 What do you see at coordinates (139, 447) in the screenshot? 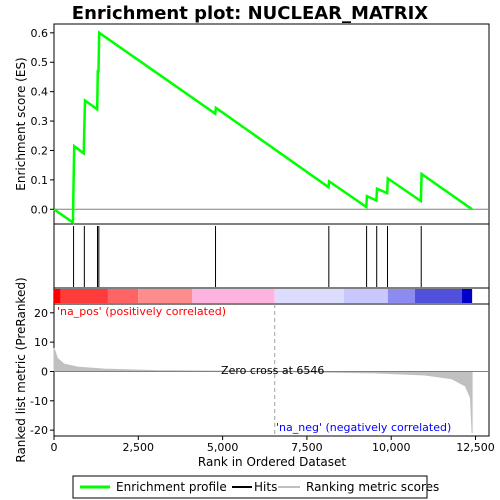
I see `x-tick-label: 2,500` at bounding box center [139, 447].